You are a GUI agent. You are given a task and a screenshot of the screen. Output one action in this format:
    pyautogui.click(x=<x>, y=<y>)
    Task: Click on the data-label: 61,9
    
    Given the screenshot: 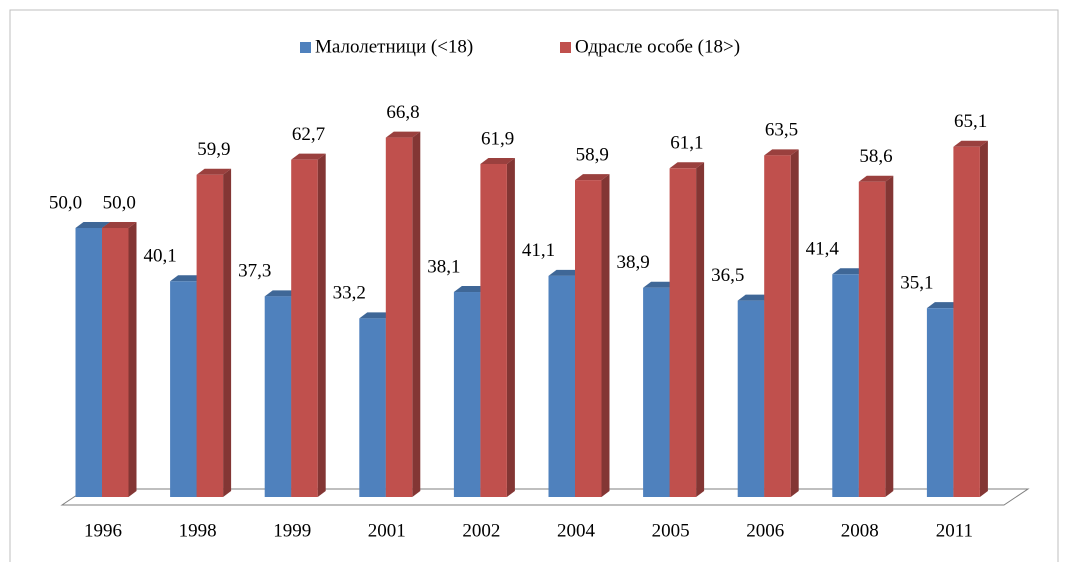 What is the action you would take?
    pyautogui.click(x=497, y=138)
    